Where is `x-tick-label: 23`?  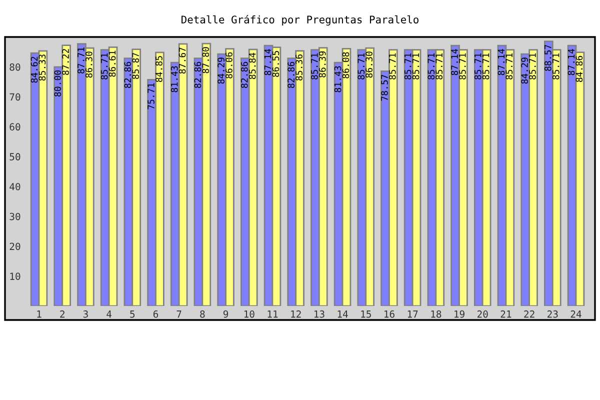 x-tick-label: 23 is located at coordinates (553, 314).